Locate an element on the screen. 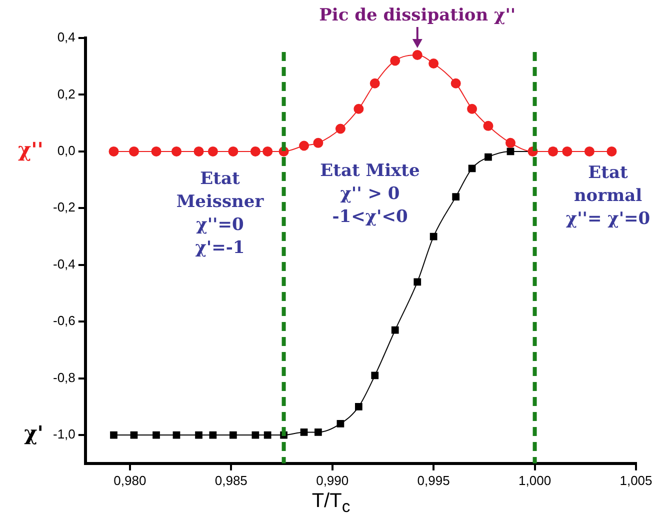 The width and height of the screenshot is (662, 526). x-tick-label: 1,005 is located at coordinates (636, 480).